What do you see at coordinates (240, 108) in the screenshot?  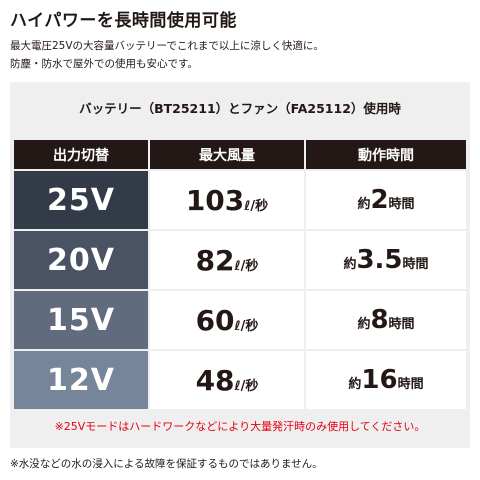 I see `table-subtitle: バッテリー（BT25211）とファン（FA25112）使用時` at bounding box center [240, 108].